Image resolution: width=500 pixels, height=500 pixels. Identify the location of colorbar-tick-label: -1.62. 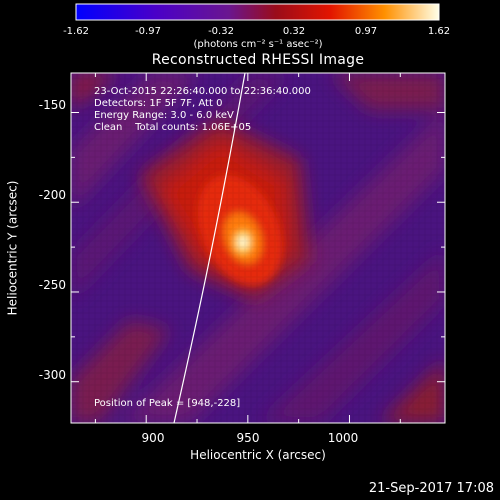
(76, 31).